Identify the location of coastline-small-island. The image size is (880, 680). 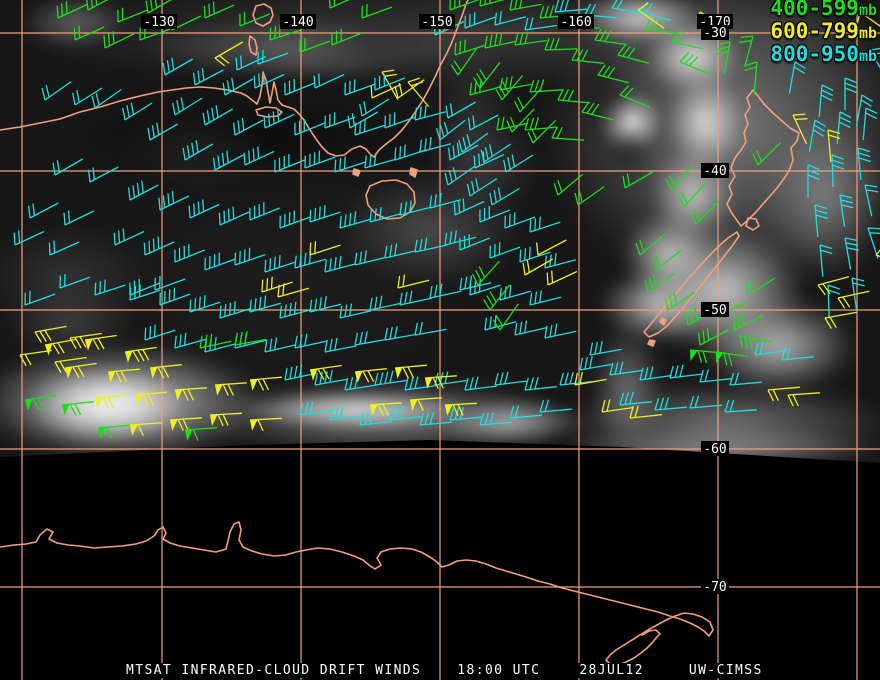
(663, 321).